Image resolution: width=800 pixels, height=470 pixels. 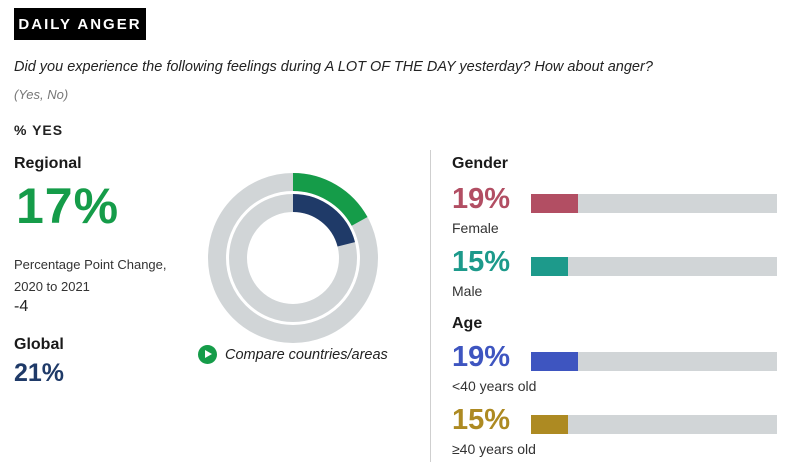 I want to click on compare-countries-link: Compare countries/areas, so click(x=293, y=354).